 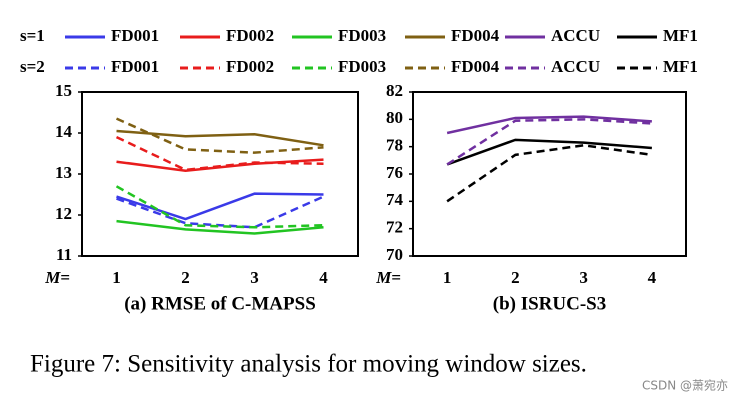 I want to click on y-tick-label: 76, so click(x=394, y=172).